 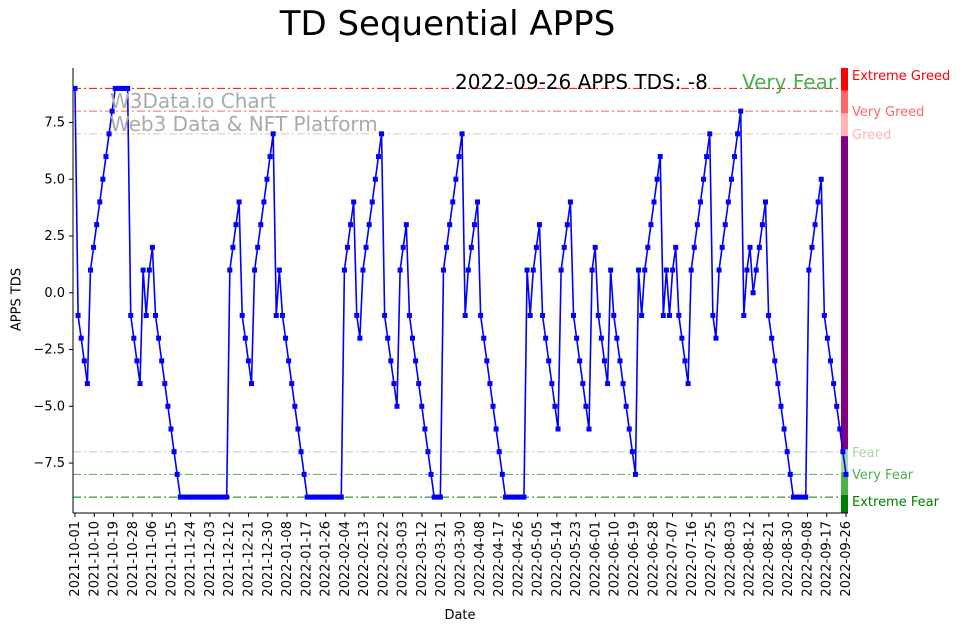 I want to click on y-tick-label: −2.5, so click(x=49, y=350).